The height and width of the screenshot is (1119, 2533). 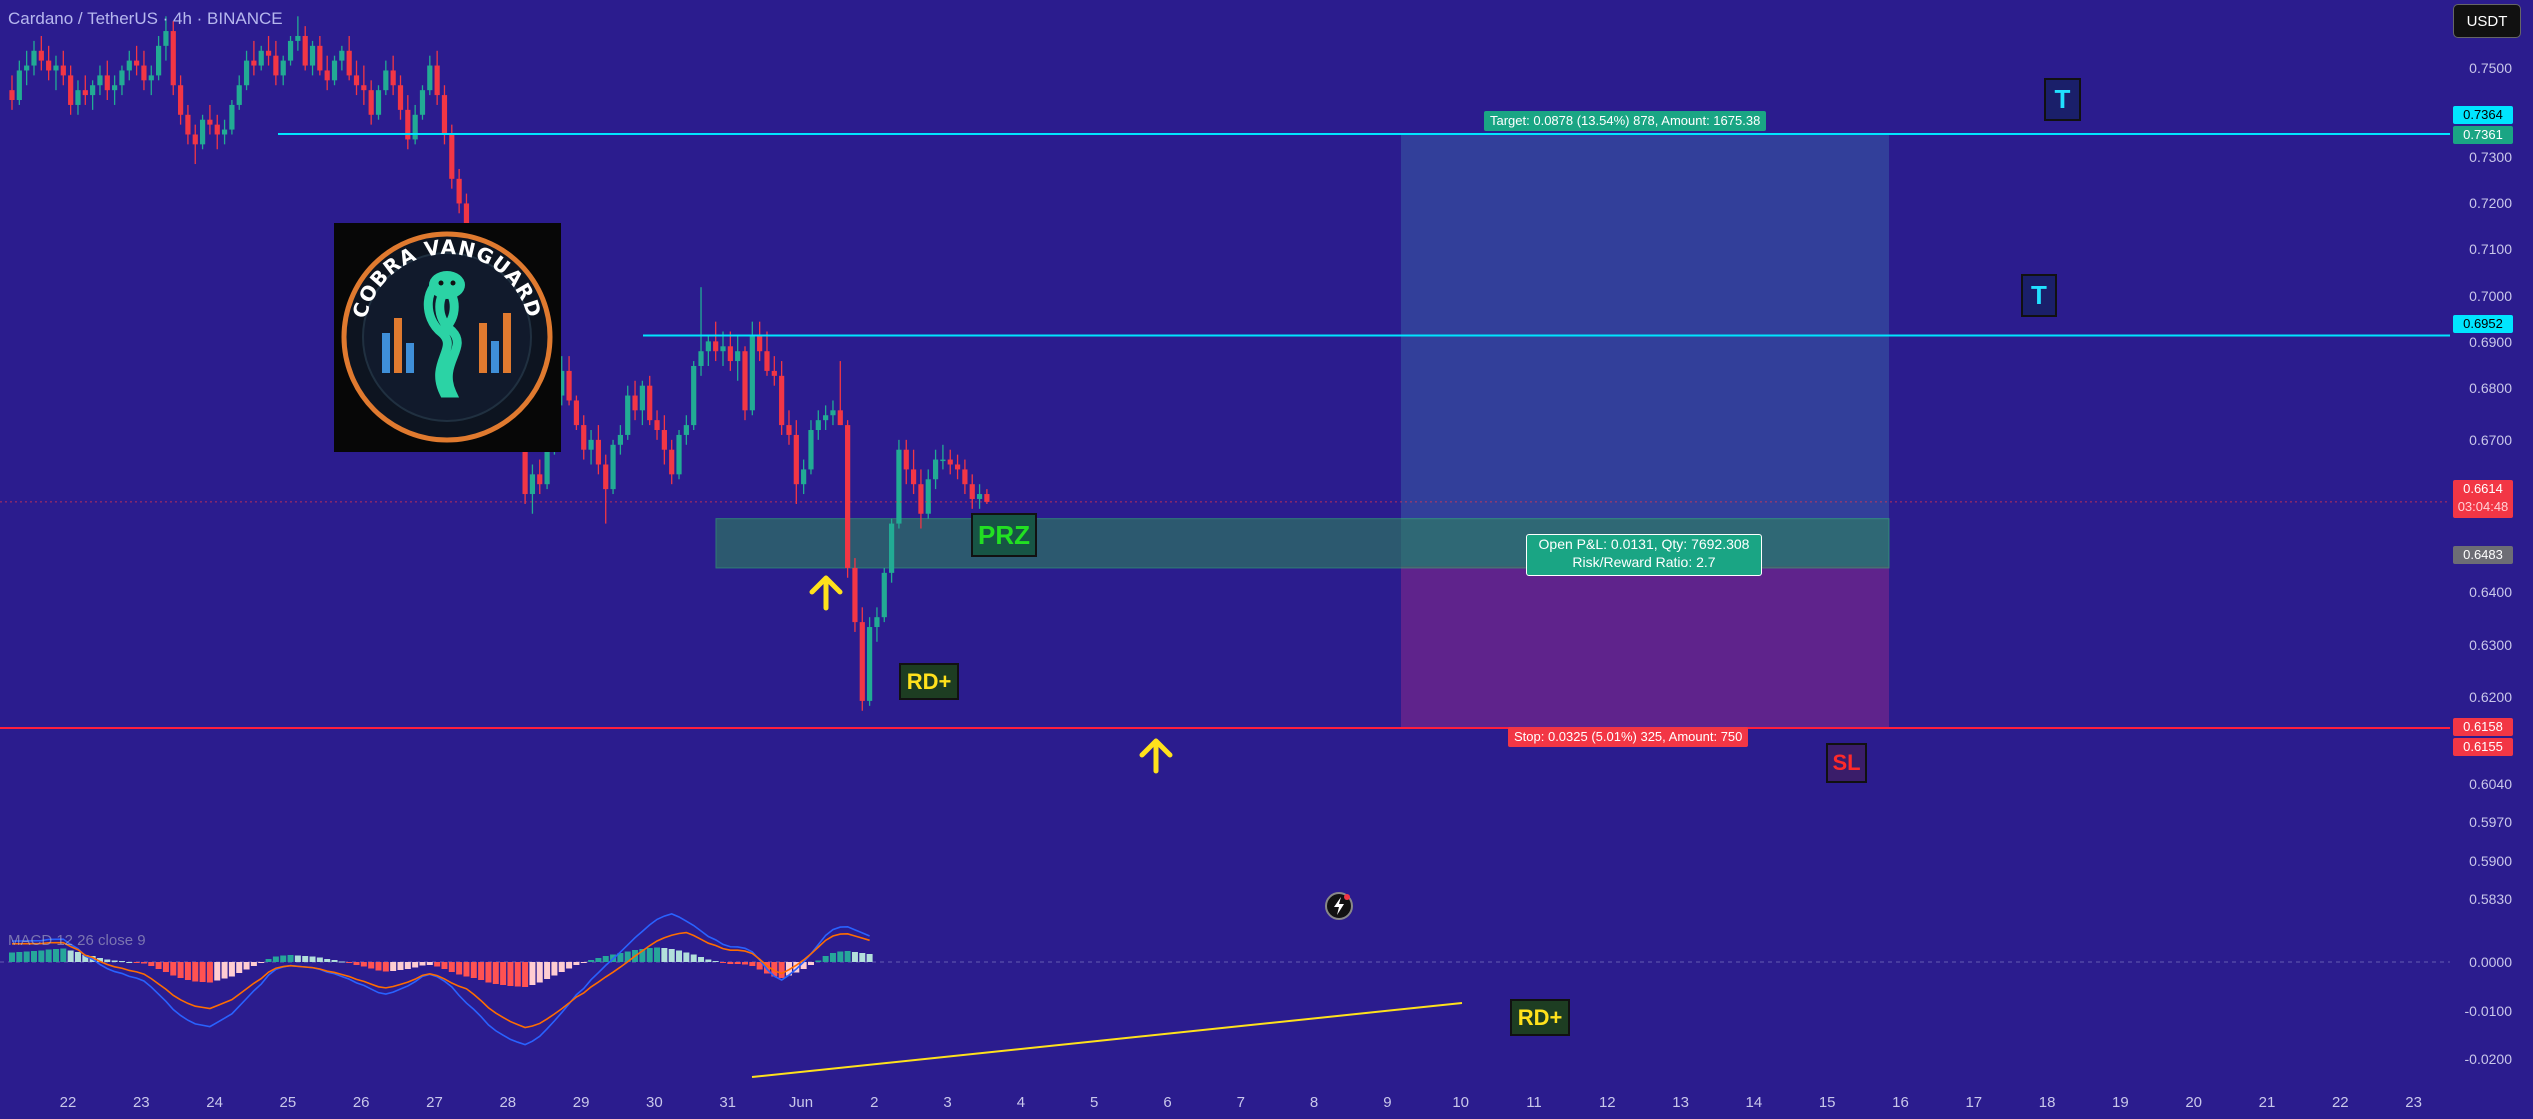 What do you see at coordinates (2490, 68) in the screenshot?
I see `price-tick-label: 0.7500` at bounding box center [2490, 68].